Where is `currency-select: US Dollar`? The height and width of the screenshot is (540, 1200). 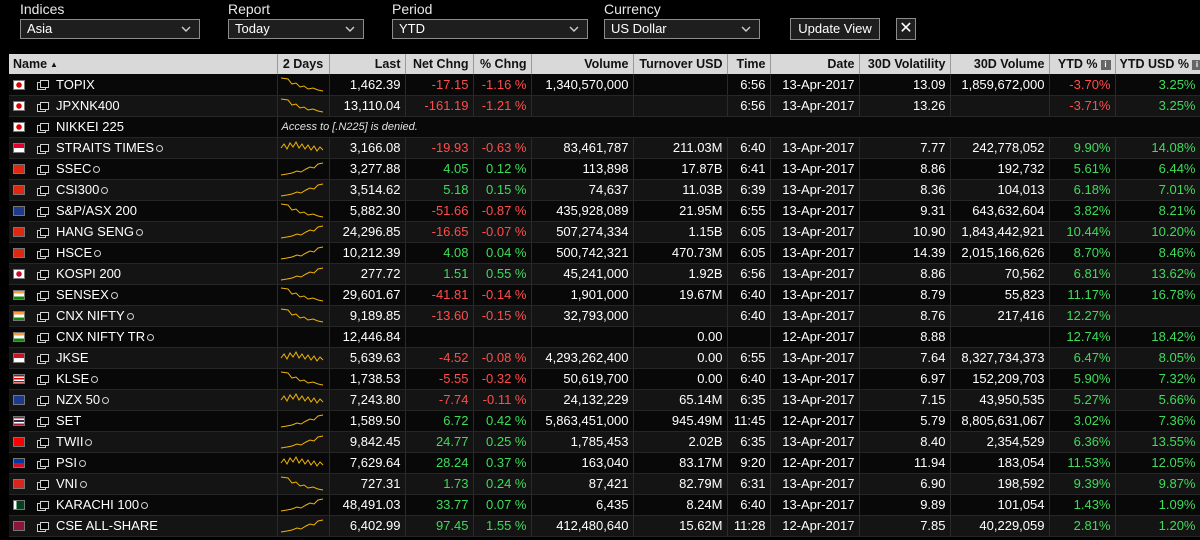 currency-select: US Dollar is located at coordinates (682, 29).